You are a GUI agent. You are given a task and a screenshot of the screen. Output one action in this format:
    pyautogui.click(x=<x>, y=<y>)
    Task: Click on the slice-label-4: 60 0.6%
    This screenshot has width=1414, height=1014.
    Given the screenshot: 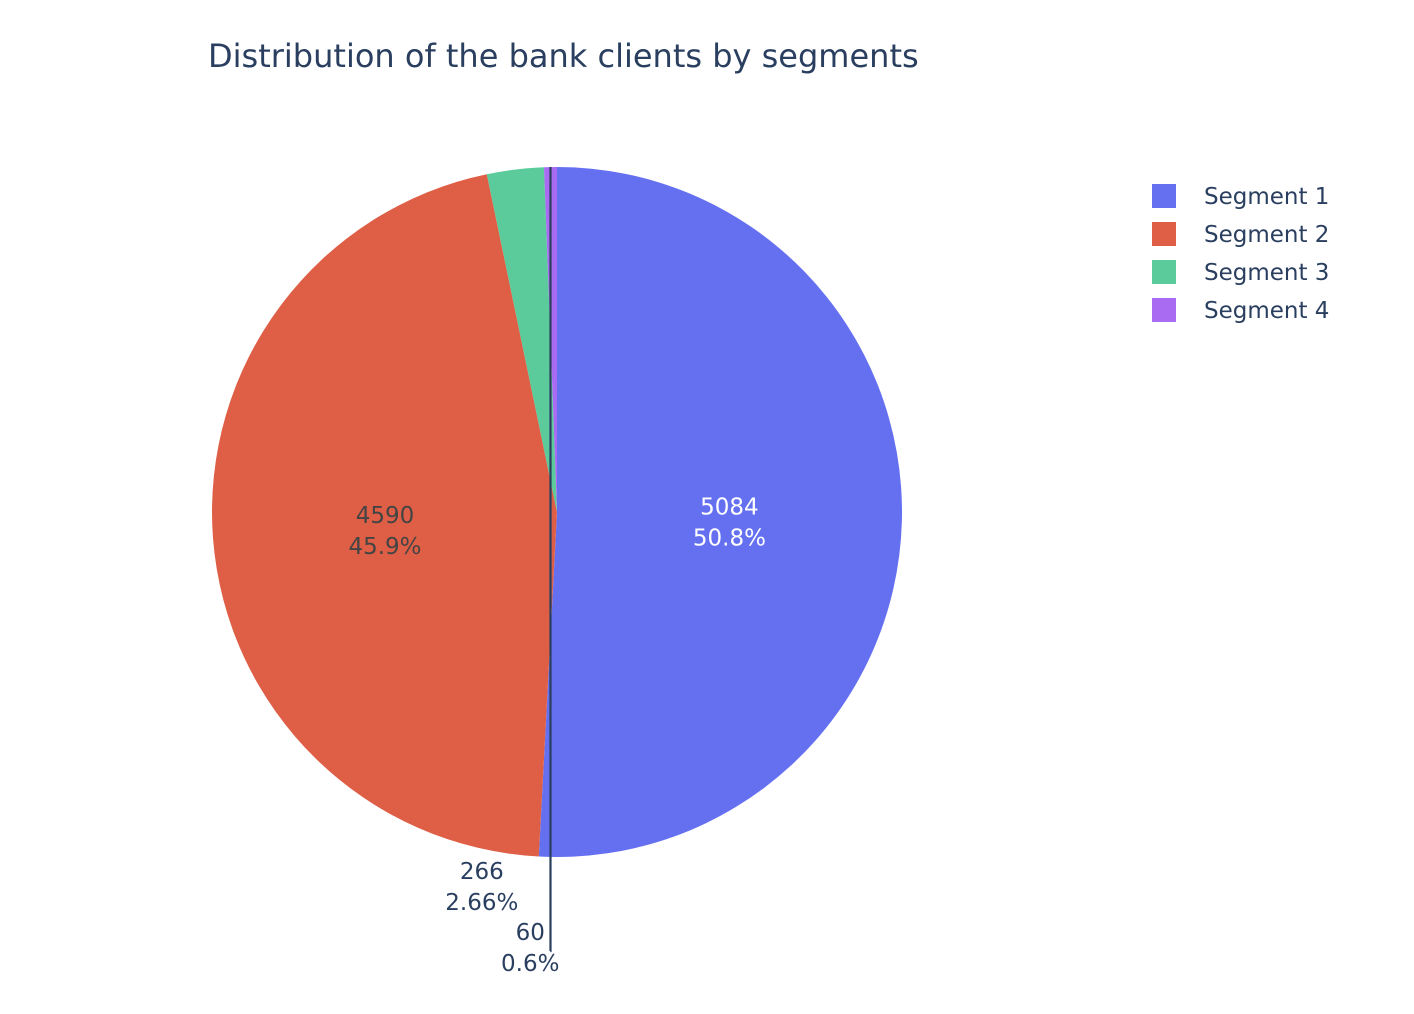 What is the action you would take?
    pyautogui.click(x=530, y=948)
    